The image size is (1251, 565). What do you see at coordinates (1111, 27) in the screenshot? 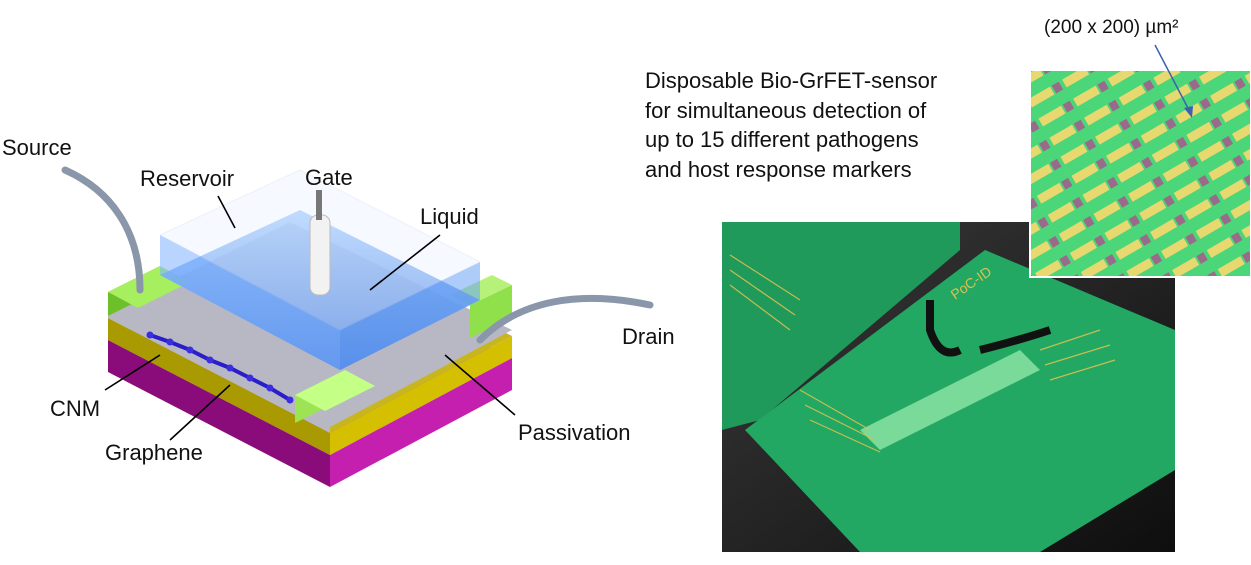
I see `inset-scale-label: (200 x 200) µm²` at bounding box center [1111, 27].